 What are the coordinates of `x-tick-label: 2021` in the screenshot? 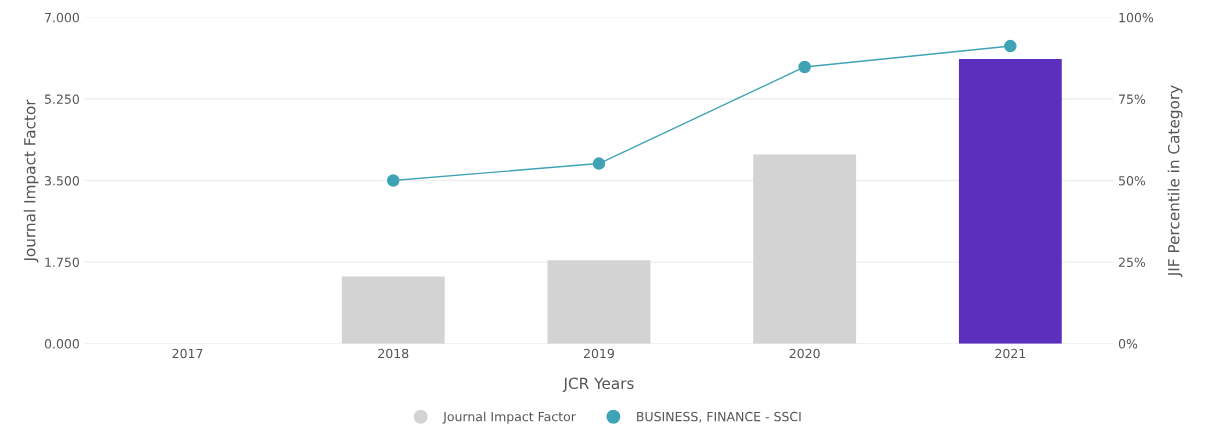 It's located at (1010, 353).